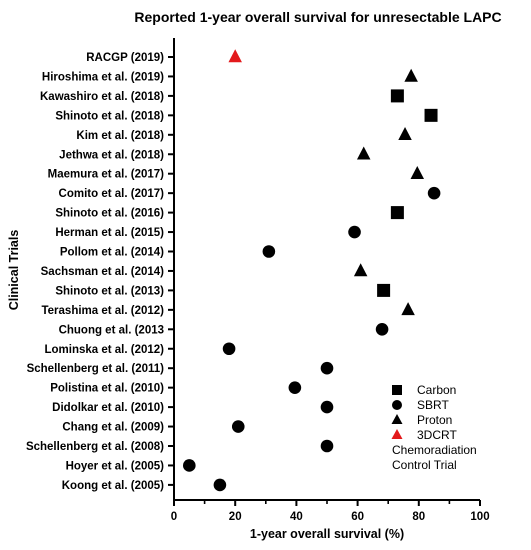 The image size is (531, 550). I want to click on legend-marker-circle, so click(397, 405).